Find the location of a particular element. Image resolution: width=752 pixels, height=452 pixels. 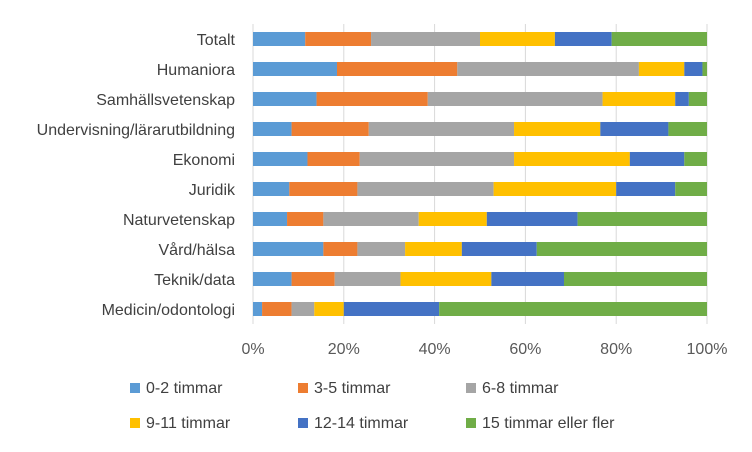

legend-label: 3-5 timmar is located at coordinates (352, 388).